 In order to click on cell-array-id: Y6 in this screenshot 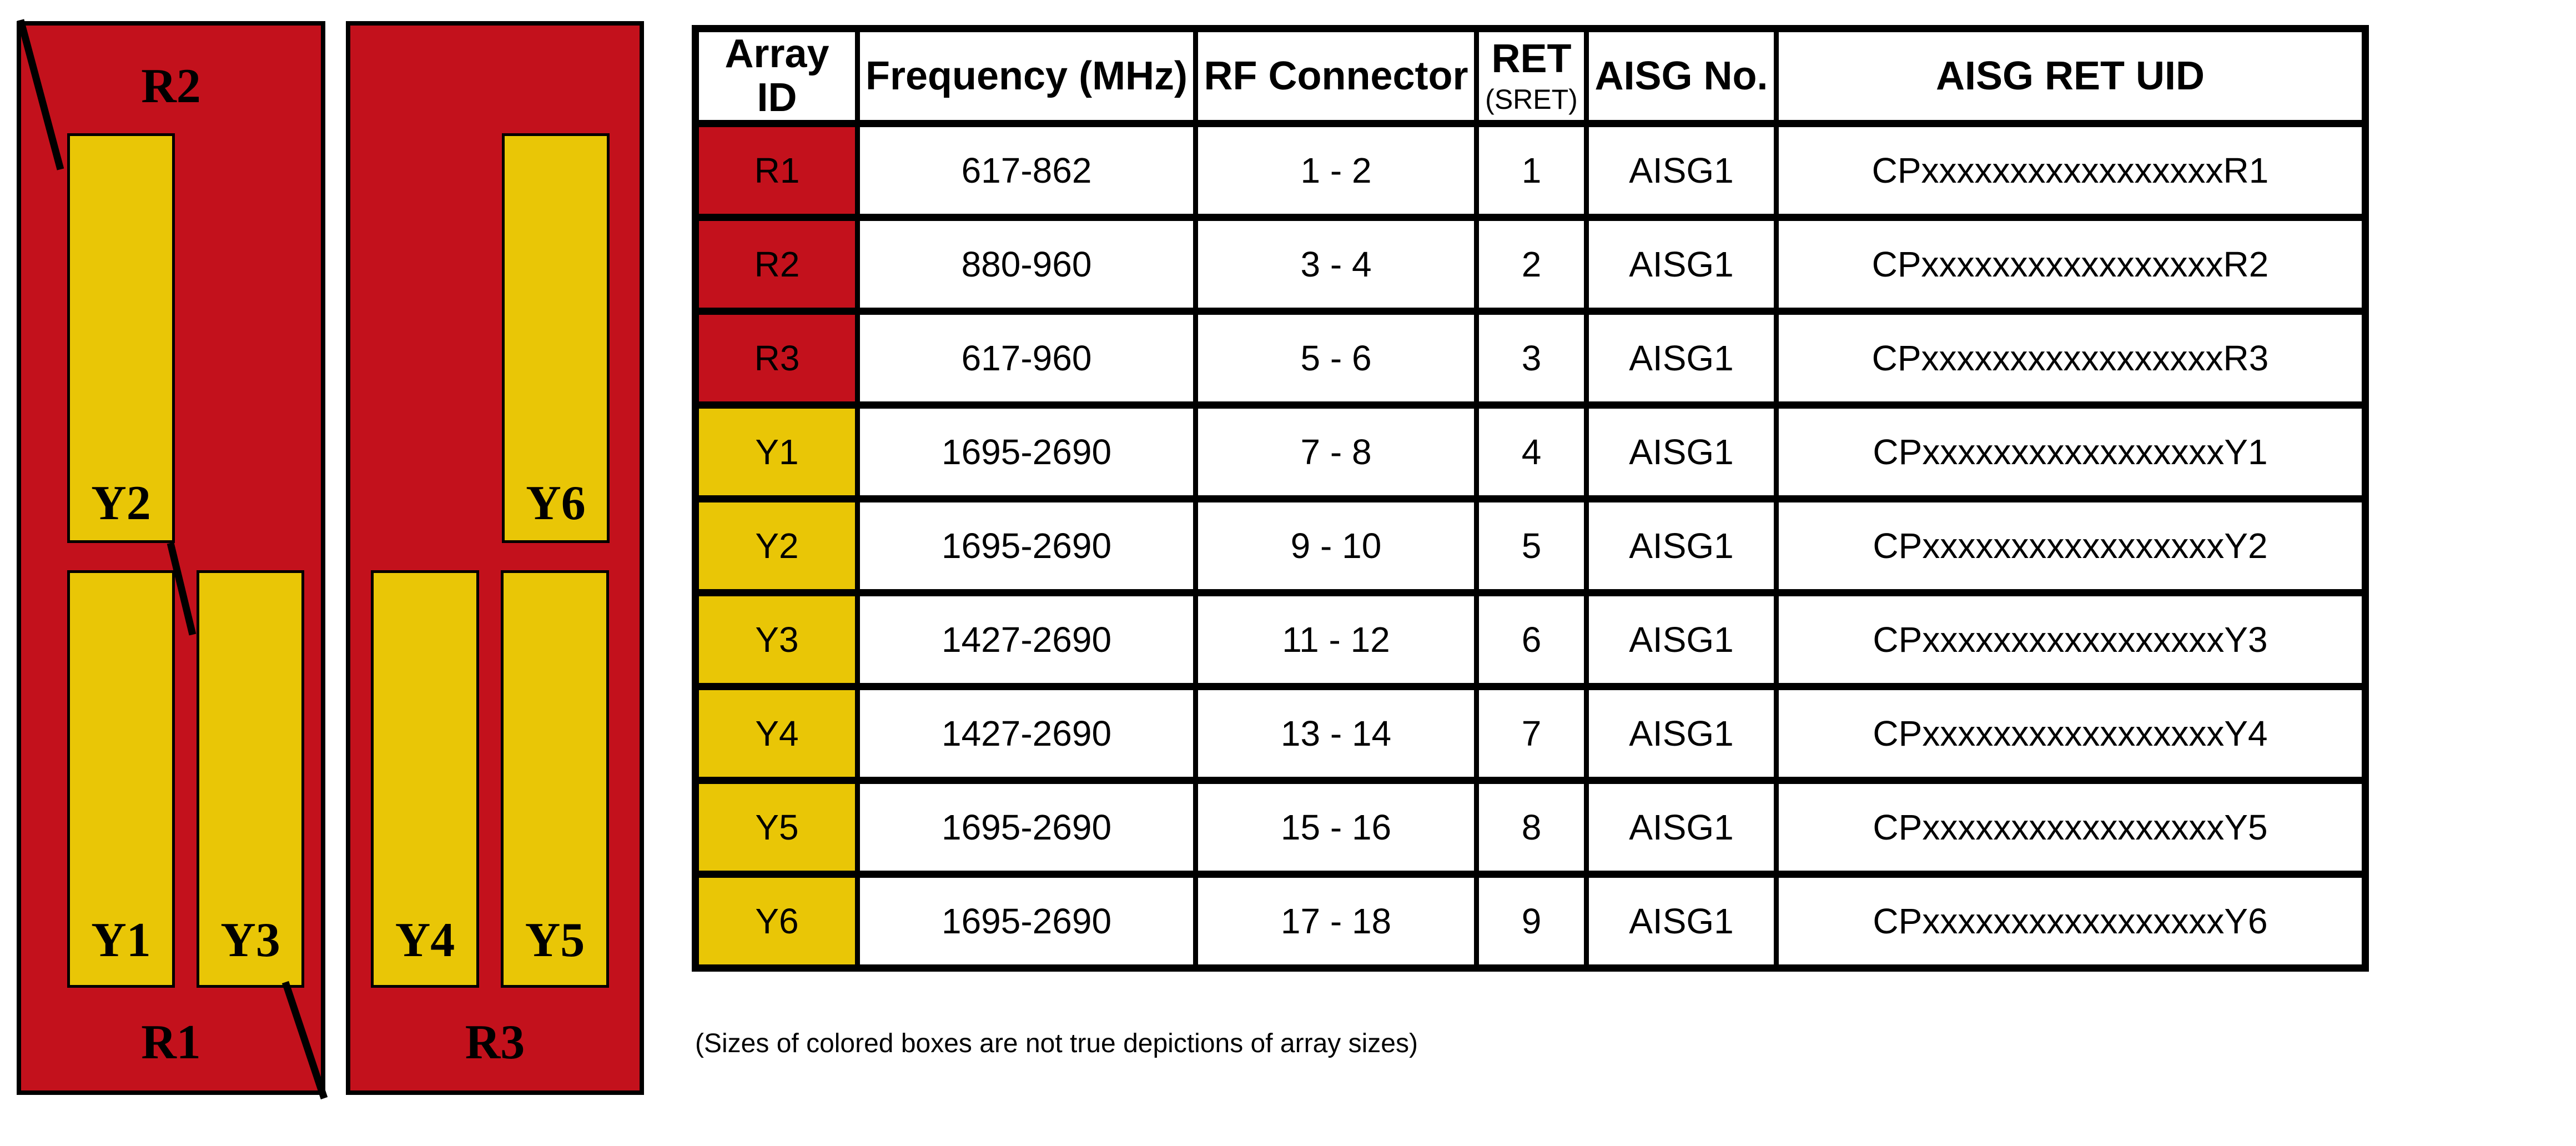, I will do `click(777, 921)`.